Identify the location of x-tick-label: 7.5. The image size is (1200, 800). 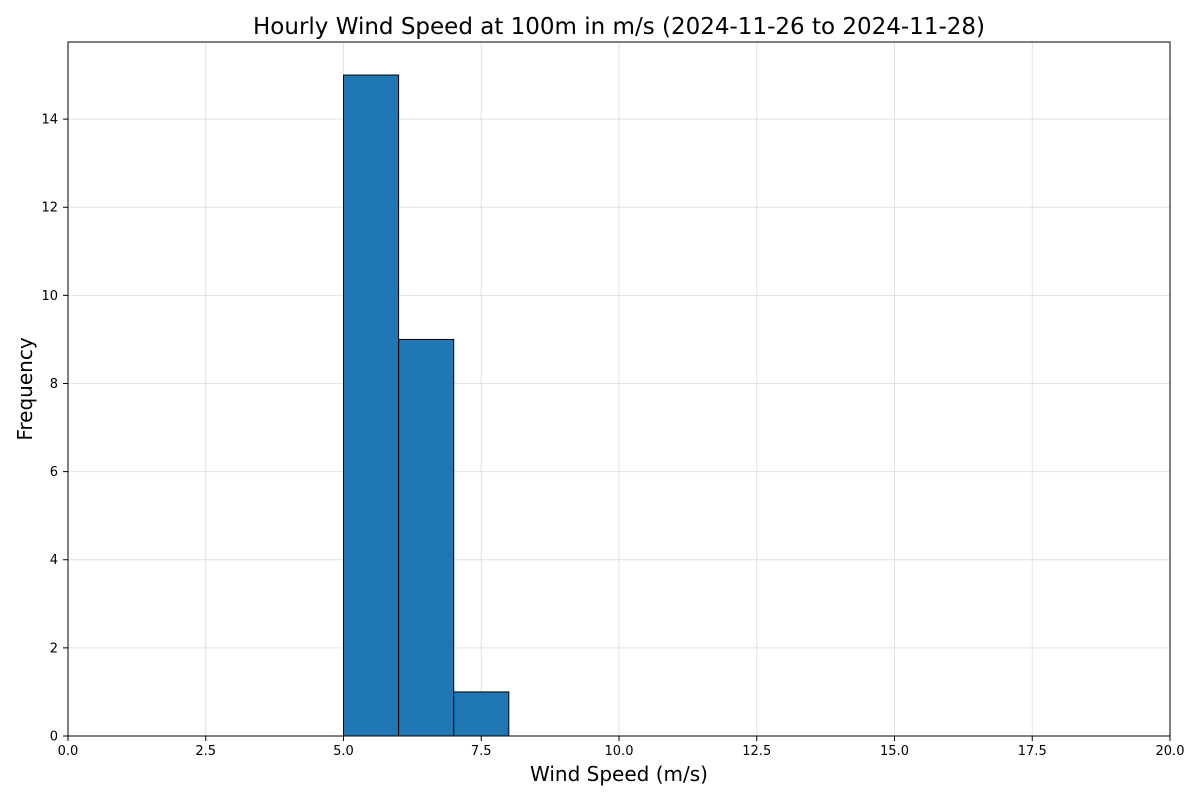
(481, 751).